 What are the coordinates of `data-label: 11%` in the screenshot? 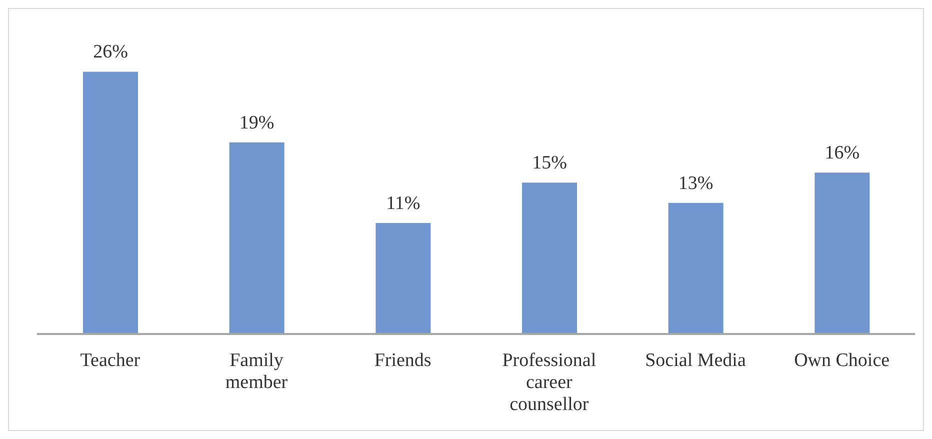 It's located at (403, 203).